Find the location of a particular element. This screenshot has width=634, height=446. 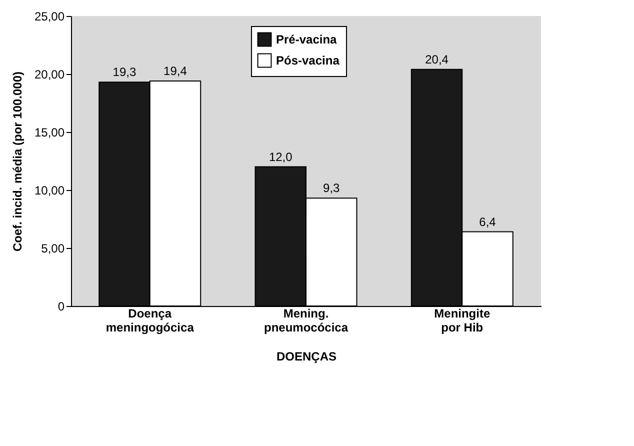

x-tick-label: Meningite por Hib is located at coordinates (462, 320).